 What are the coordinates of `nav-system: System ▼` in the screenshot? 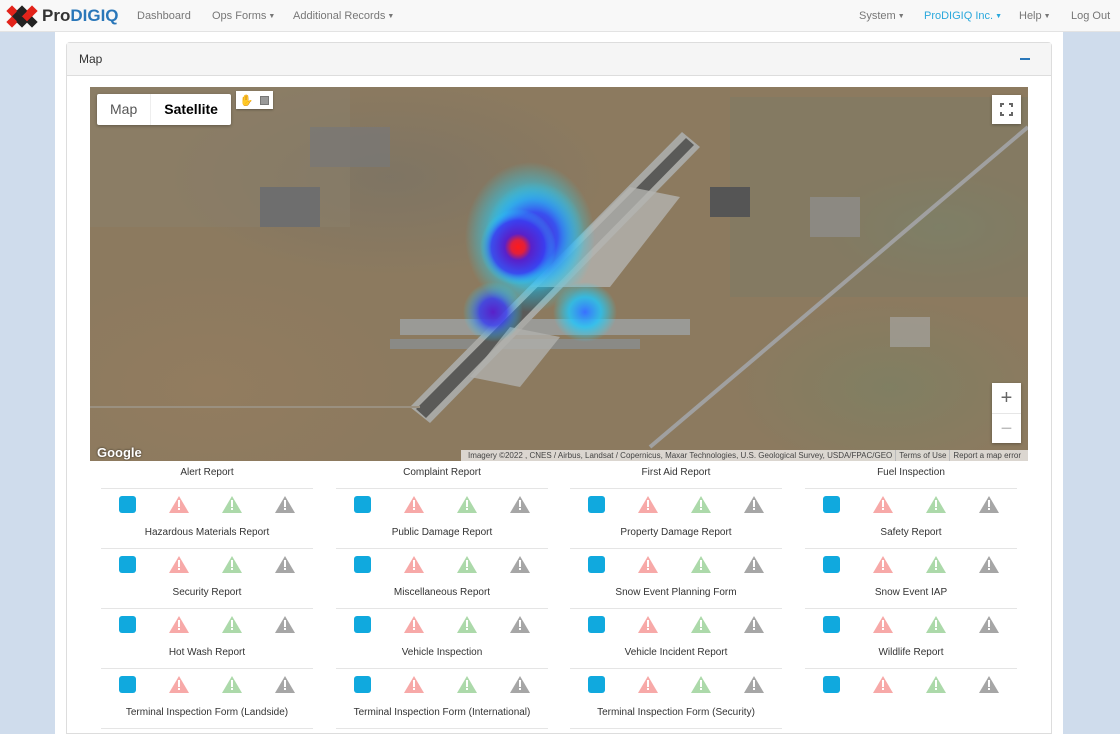 It's located at (882, 16).